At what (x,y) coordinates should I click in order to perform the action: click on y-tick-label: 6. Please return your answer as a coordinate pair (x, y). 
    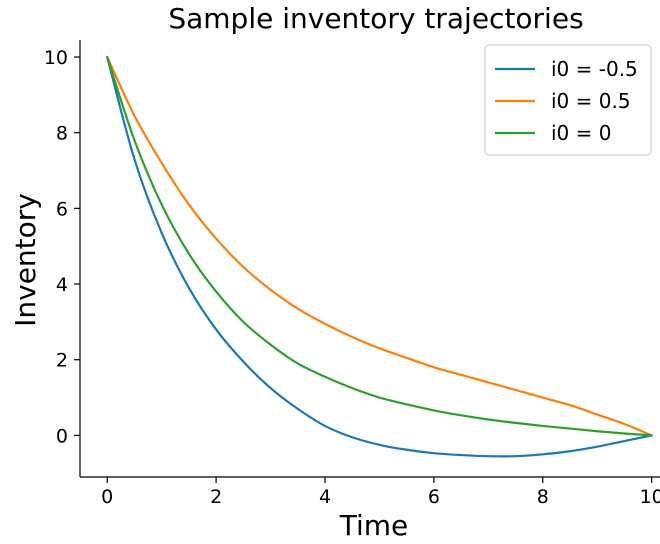
    Looking at the image, I should click on (62, 209).